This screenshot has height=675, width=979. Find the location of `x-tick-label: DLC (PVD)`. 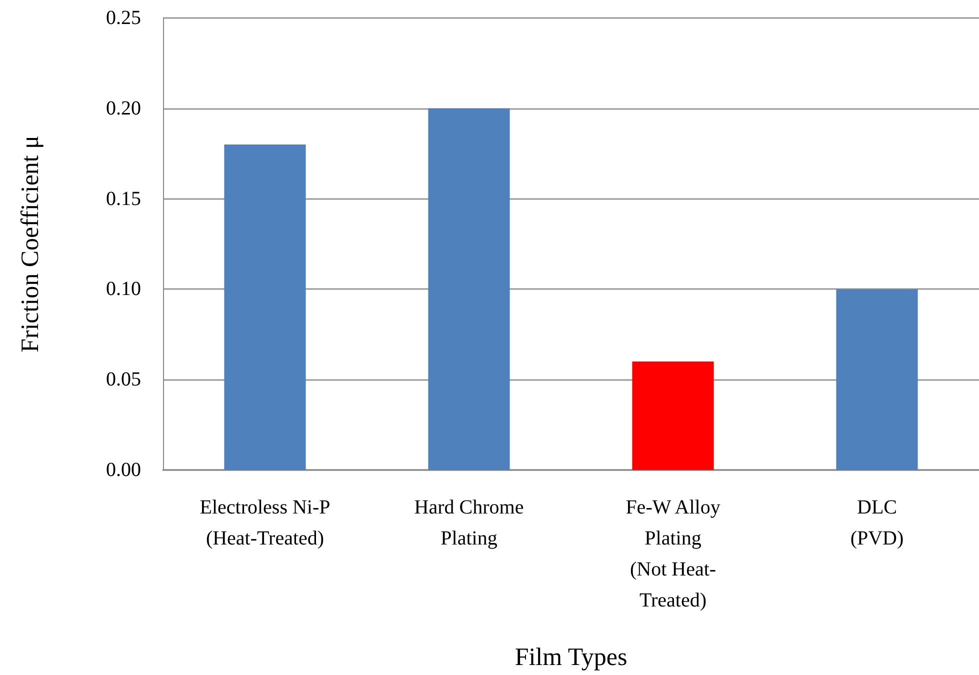

x-tick-label: DLC (PVD) is located at coordinates (877, 523).